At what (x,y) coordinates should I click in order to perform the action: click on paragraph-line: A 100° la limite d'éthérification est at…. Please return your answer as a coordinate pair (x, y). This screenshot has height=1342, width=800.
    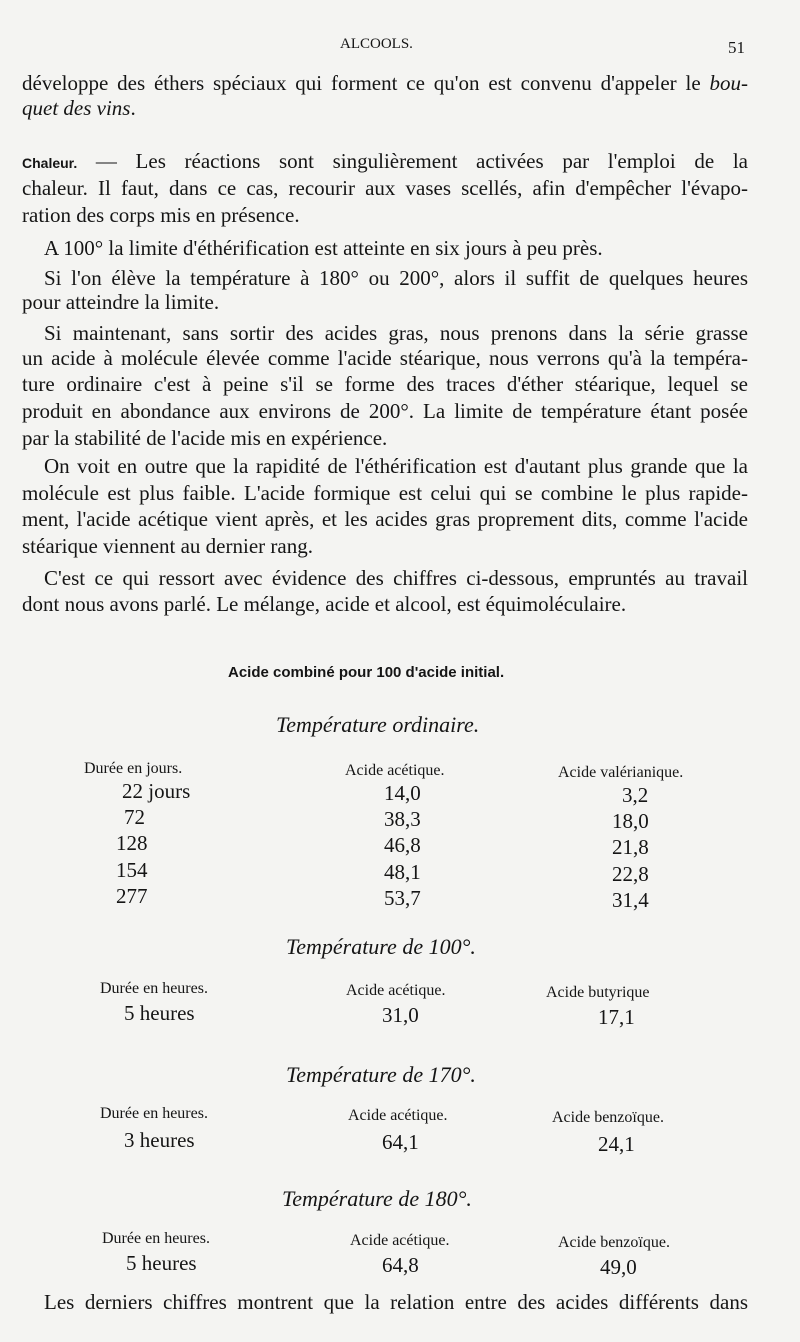
    Looking at the image, I should click on (323, 248).